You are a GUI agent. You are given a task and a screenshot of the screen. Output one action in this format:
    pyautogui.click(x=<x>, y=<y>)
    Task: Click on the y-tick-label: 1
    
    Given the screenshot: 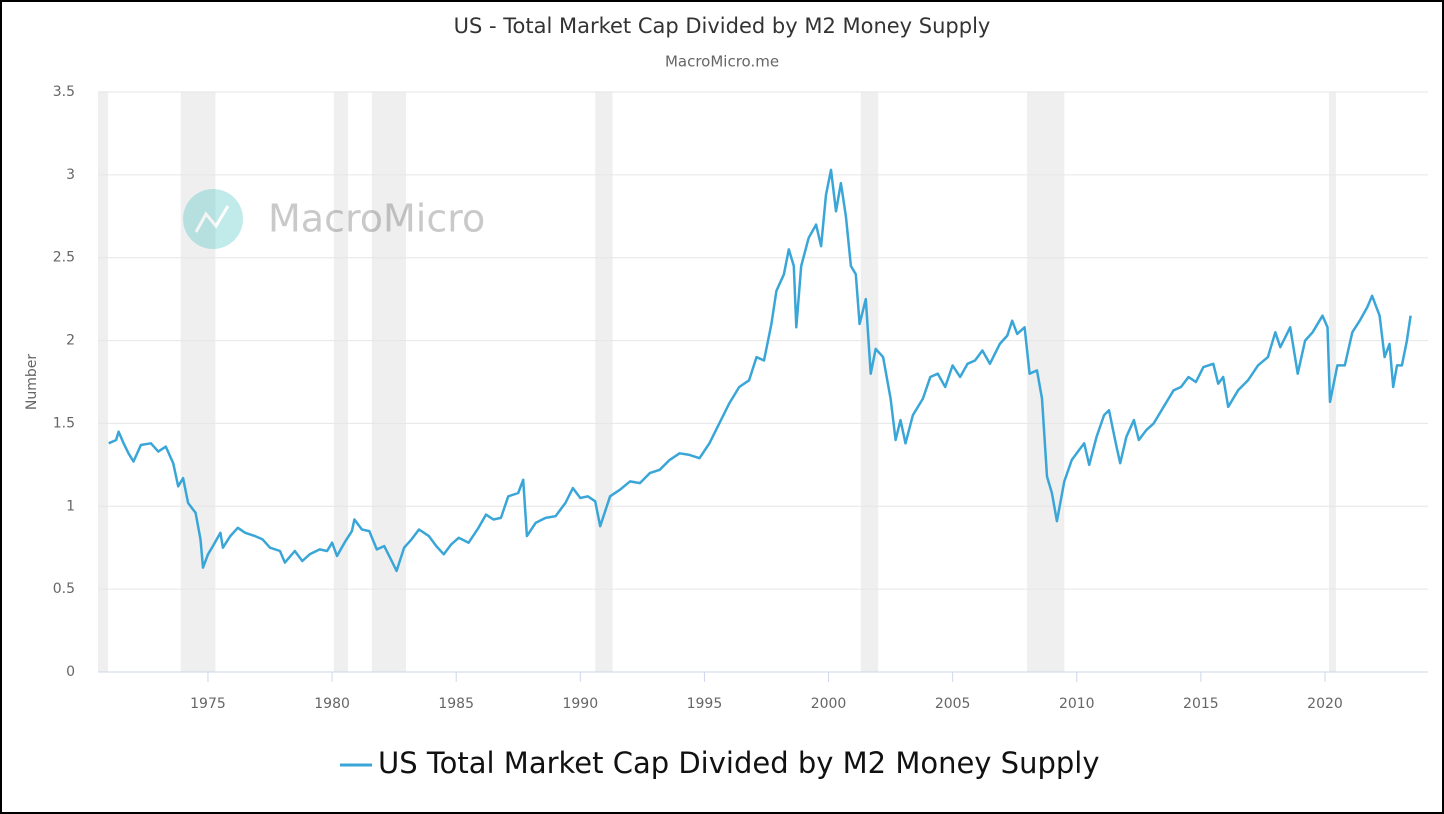 What is the action you would take?
    pyautogui.click(x=70, y=506)
    